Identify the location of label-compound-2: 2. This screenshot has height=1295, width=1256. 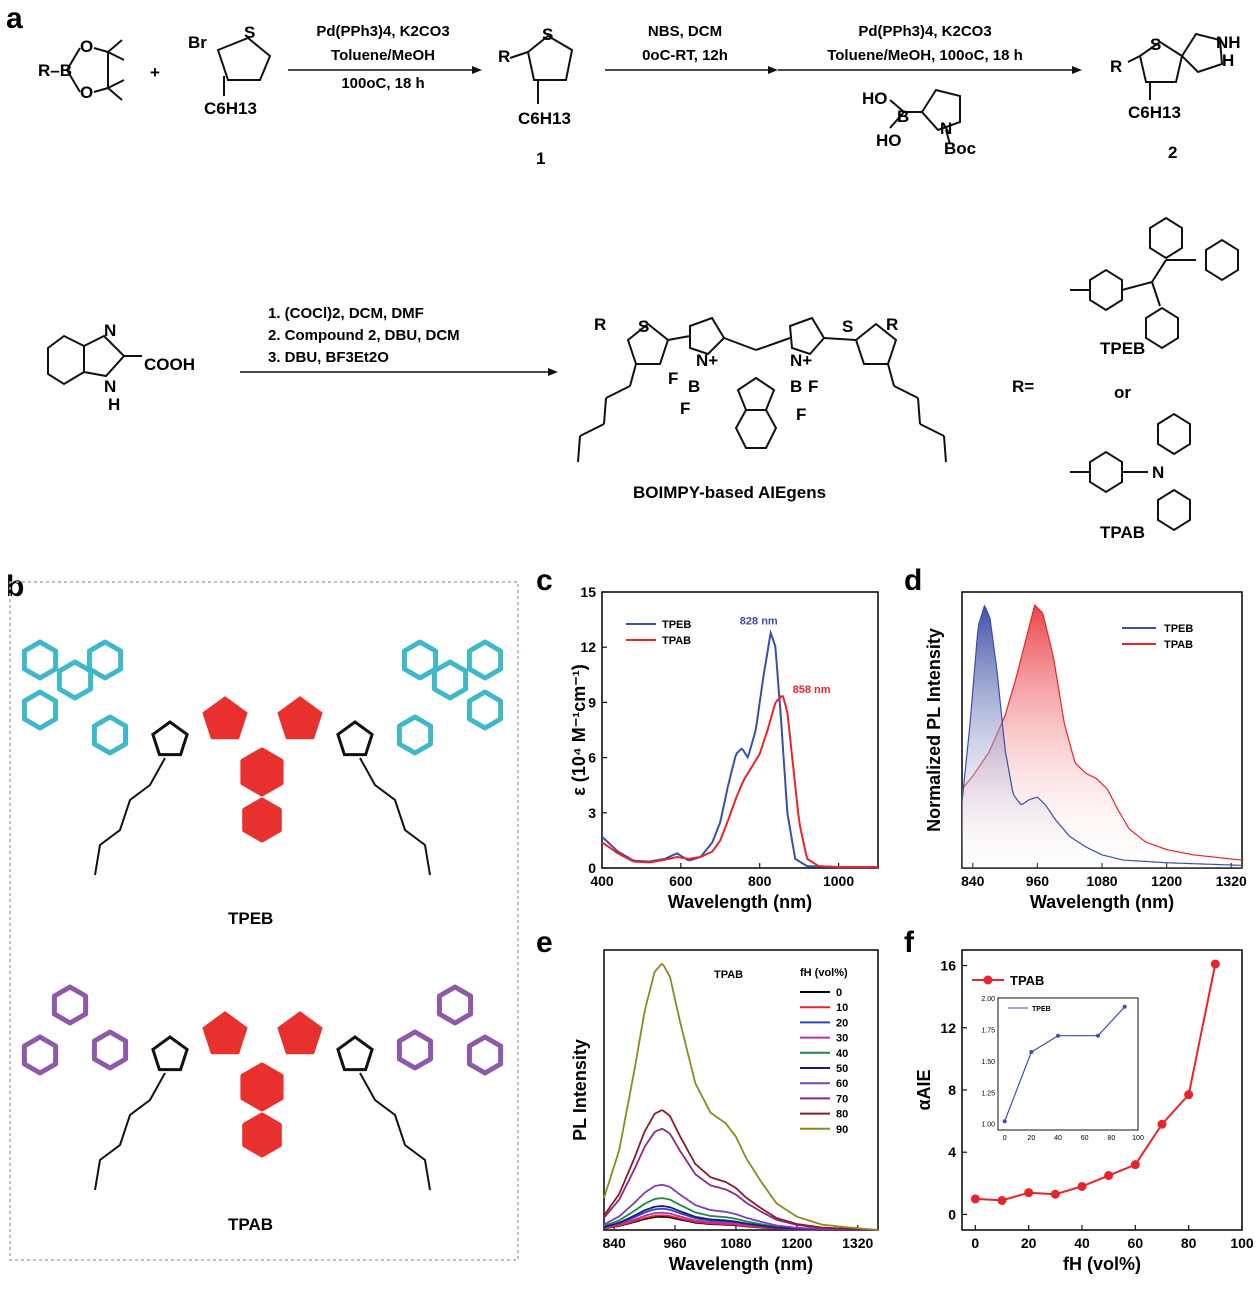
(1172, 152).